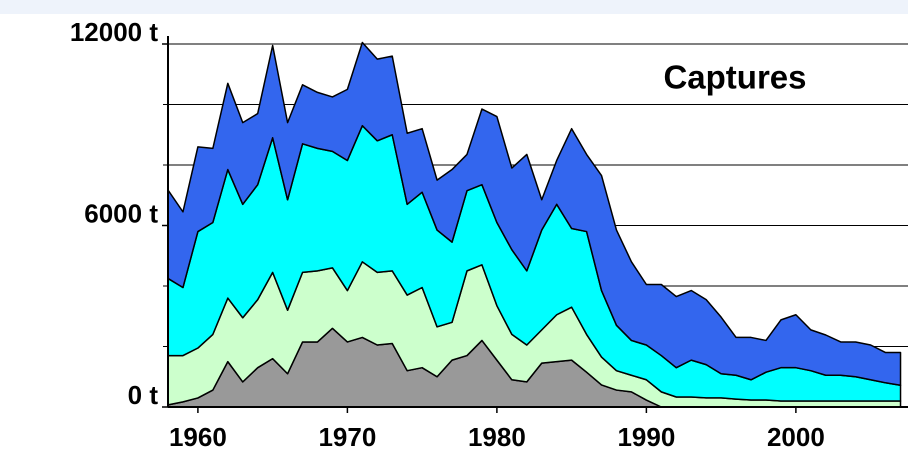  What do you see at coordinates (734, 77) in the screenshot?
I see `chart-title: Captures` at bounding box center [734, 77].